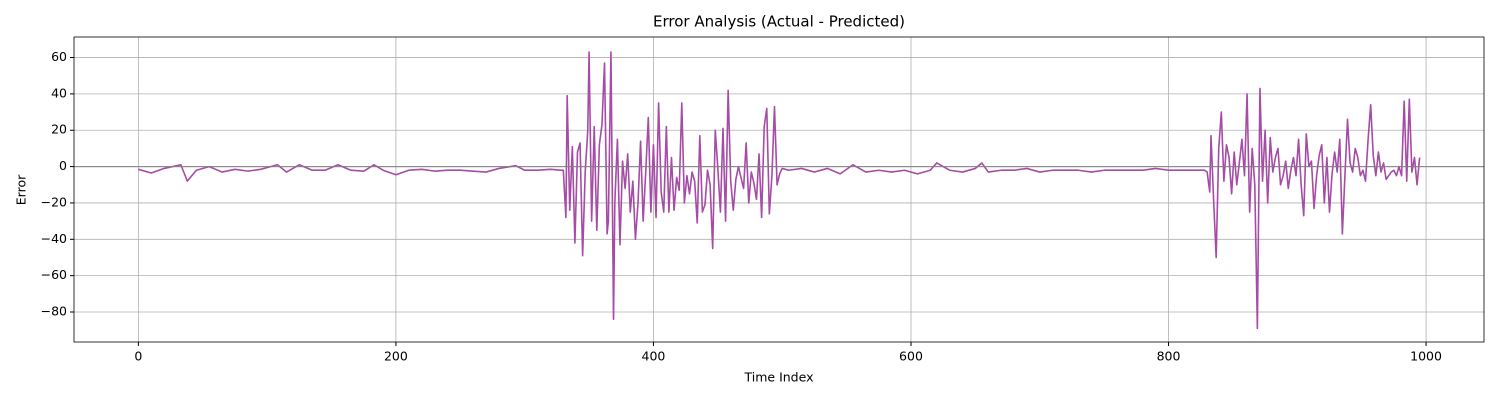 The width and height of the screenshot is (1500, 400). Describe the element at coordinates (779, 377) in the screenshot. I see `x-axis-label: Time Index` at that location.